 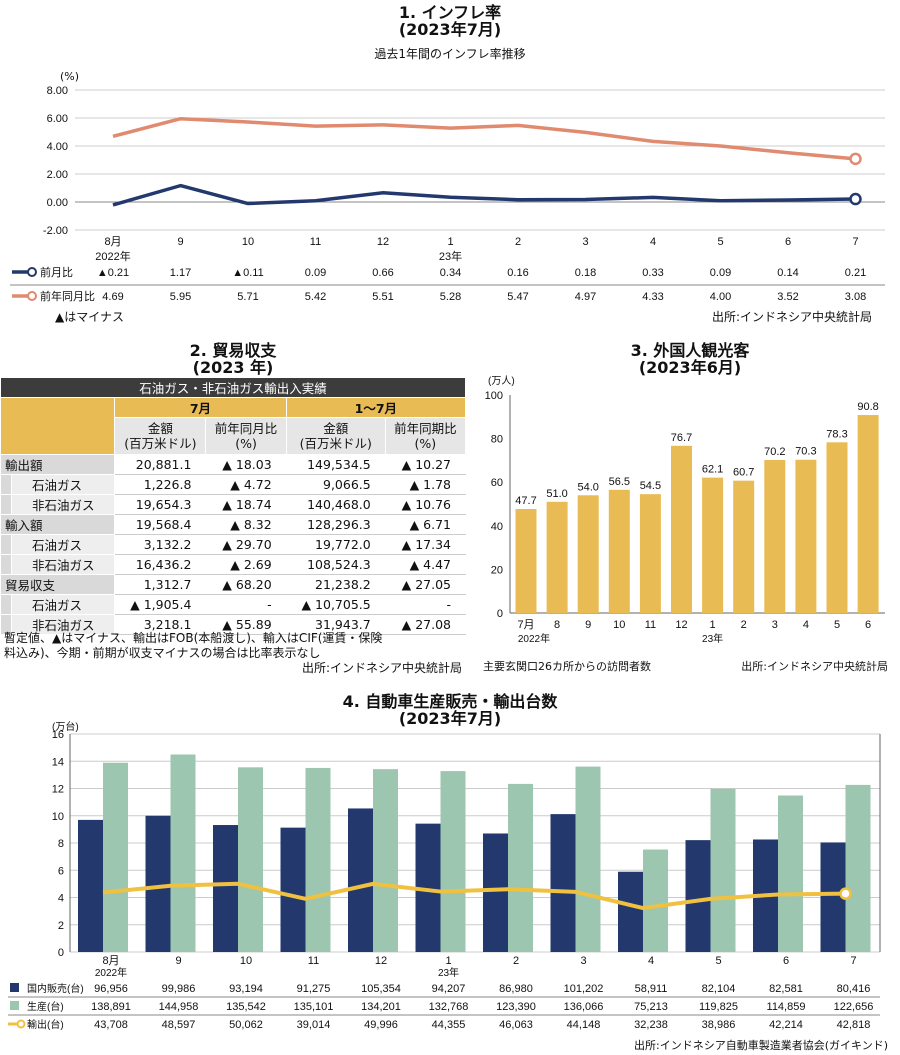 I want to click on data-label: 0.16, so click(x=517, y=273).